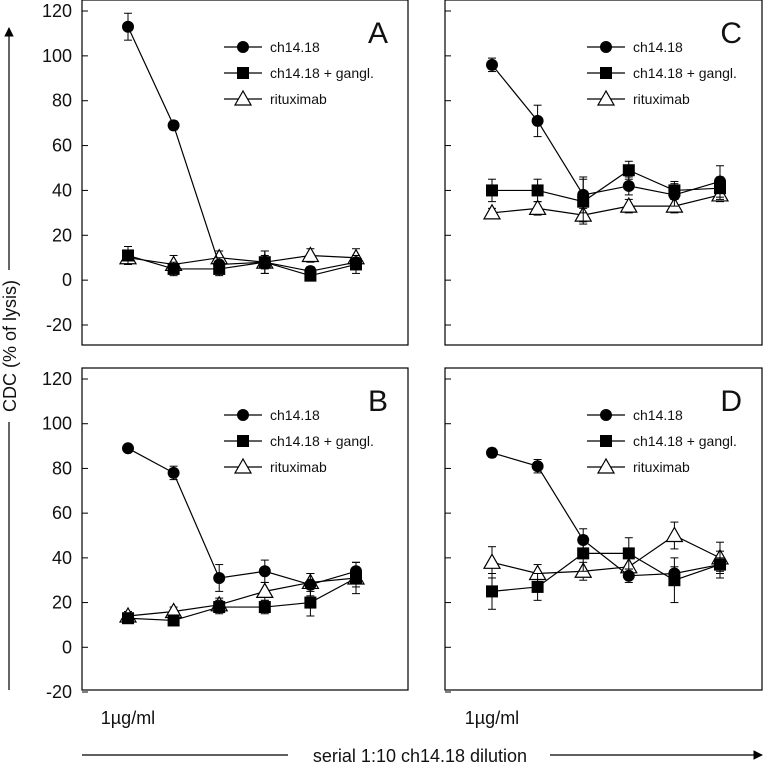  I want to click on x-axis-title: serial 1:10 ch14.18 dilution, so click(420, 756).